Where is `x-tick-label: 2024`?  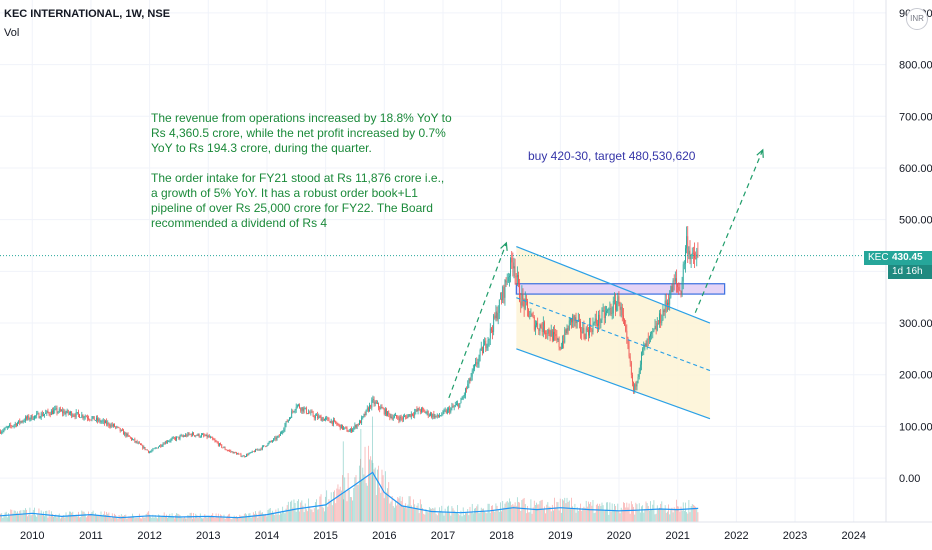 x-tick-label: 2024 is located at coordinates (853, 536).